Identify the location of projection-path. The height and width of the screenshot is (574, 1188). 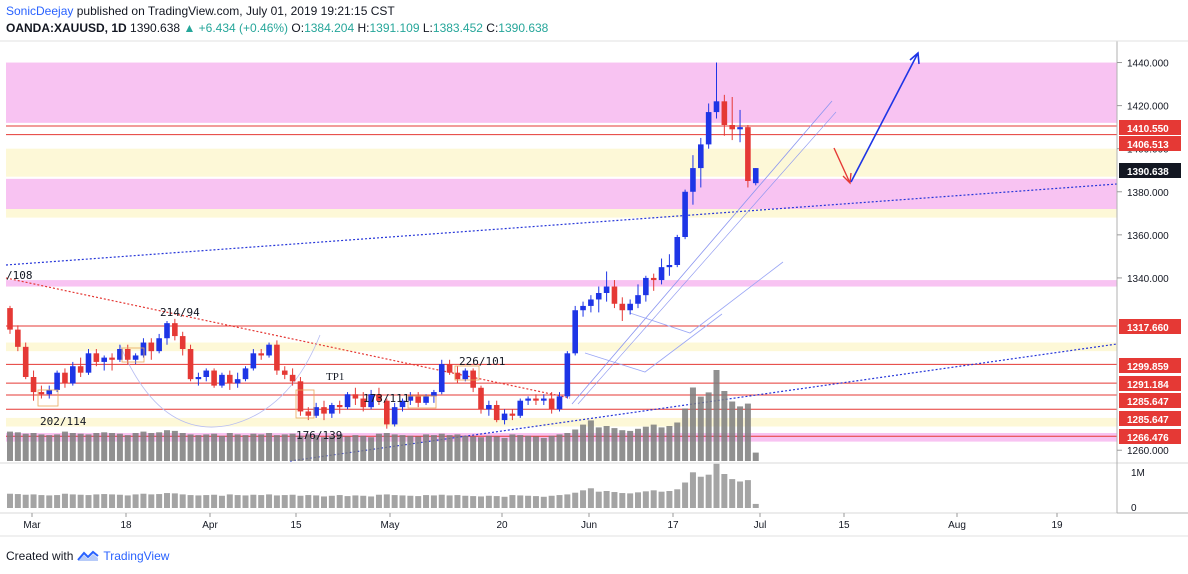
(706, 297).